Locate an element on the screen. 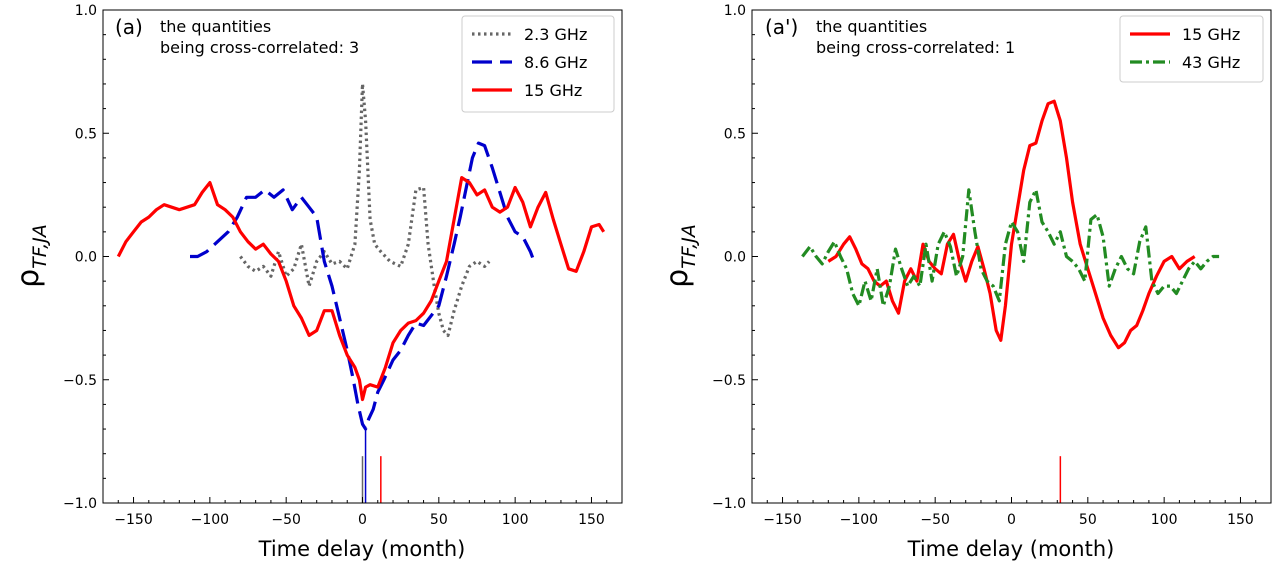 The image size is (1279, 567). panel-label-left: (a) is located at coordinates (129, 27).